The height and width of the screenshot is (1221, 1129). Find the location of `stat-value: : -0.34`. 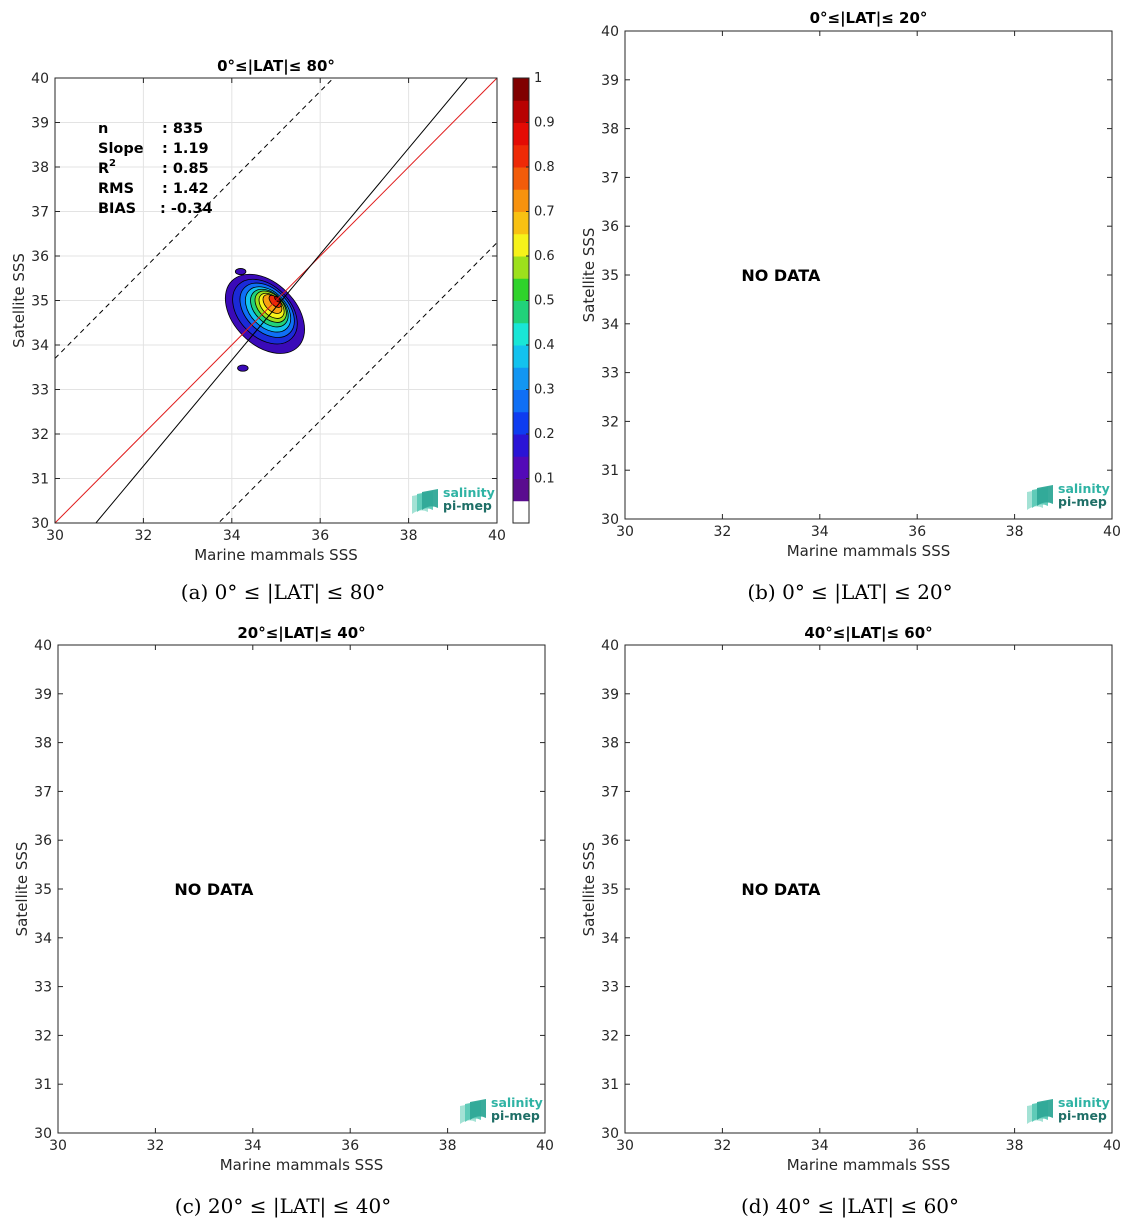

stat-value: : -0.34 is located at coordinates (186, 209).